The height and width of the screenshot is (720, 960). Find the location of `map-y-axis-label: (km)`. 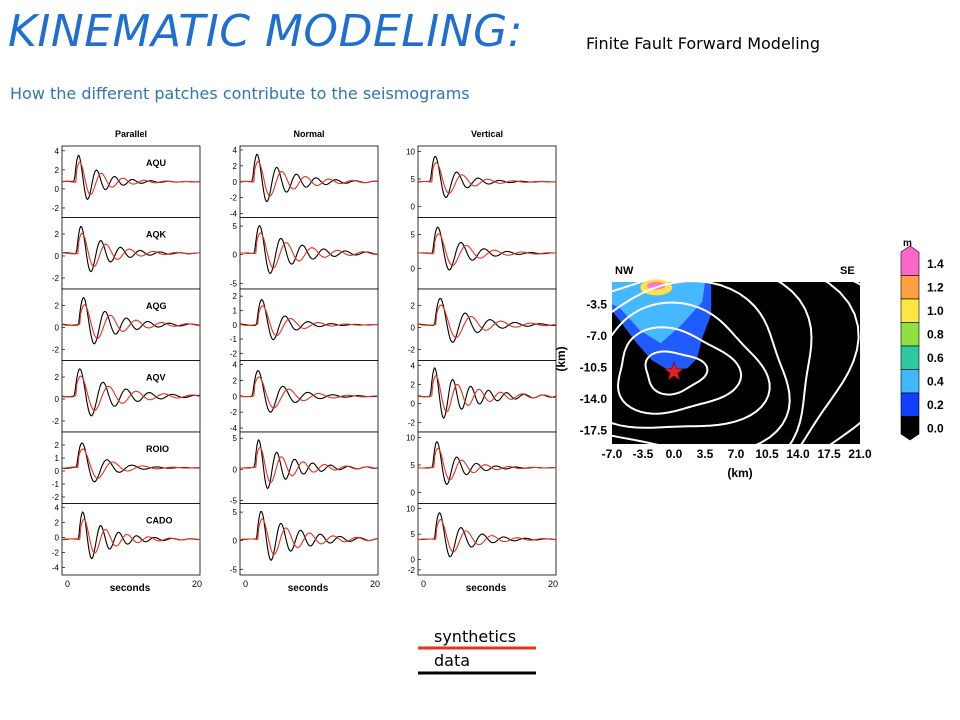

map-y-axis-label: (km) is located at coordinates (561, 358).